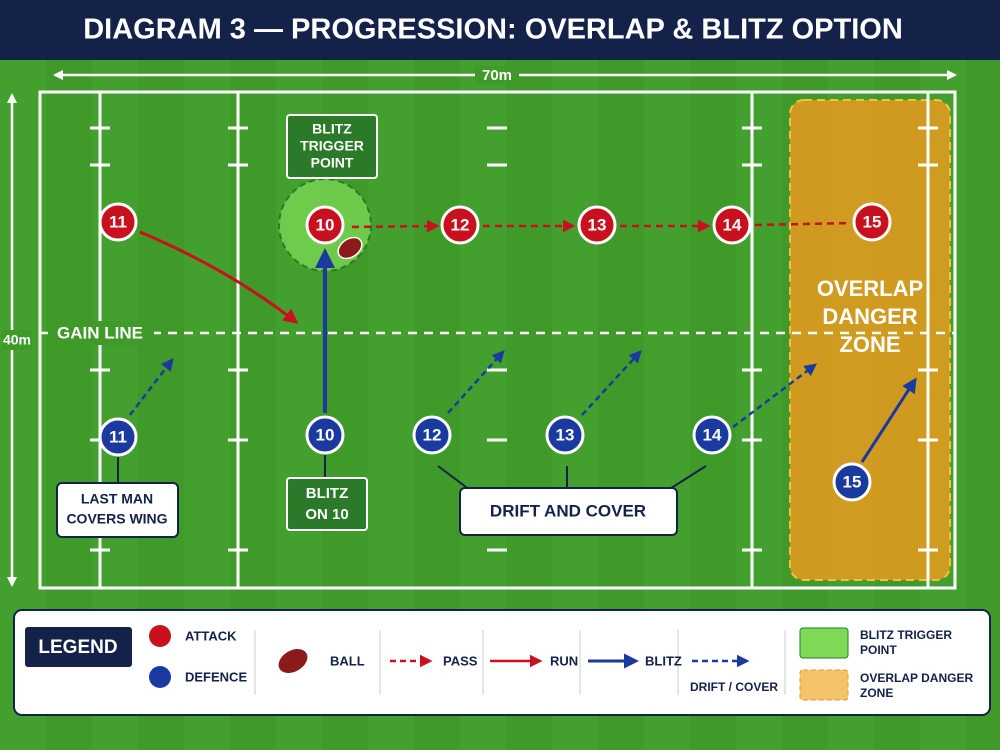 This screenshot has width=1000, height=750. What do you see at coordinates (906, 635) in the screenshot?
I see `legend-label: BLITZ TRIGGER` at bounding box center [906, 635].